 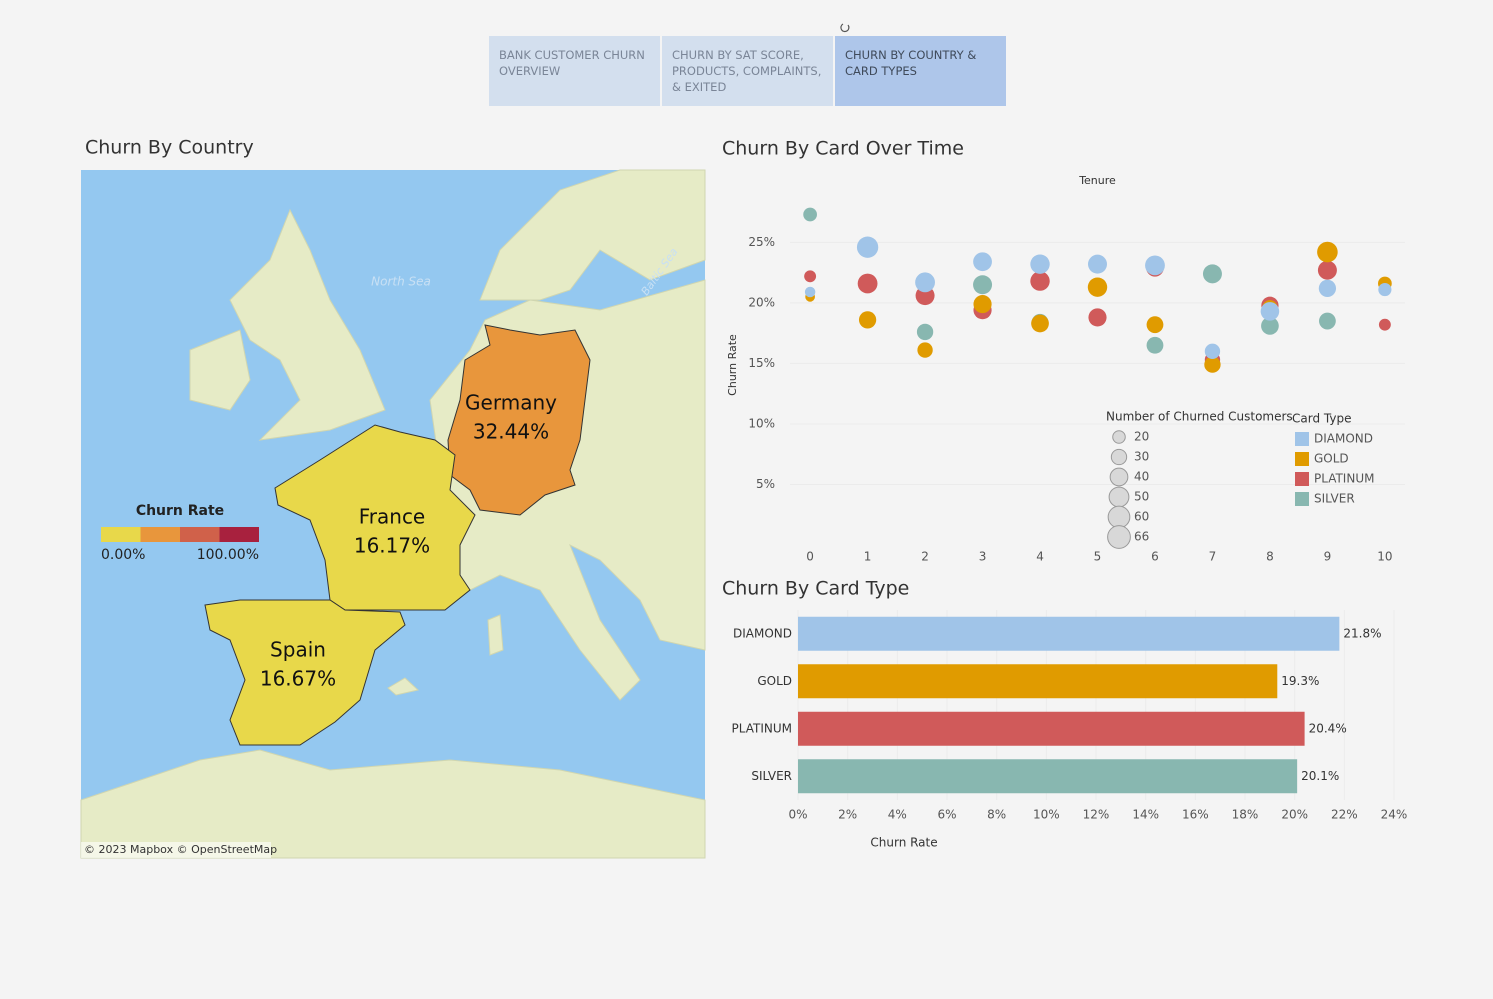 I want to click on country-value: 16.67%, so click(x=298, y=679).